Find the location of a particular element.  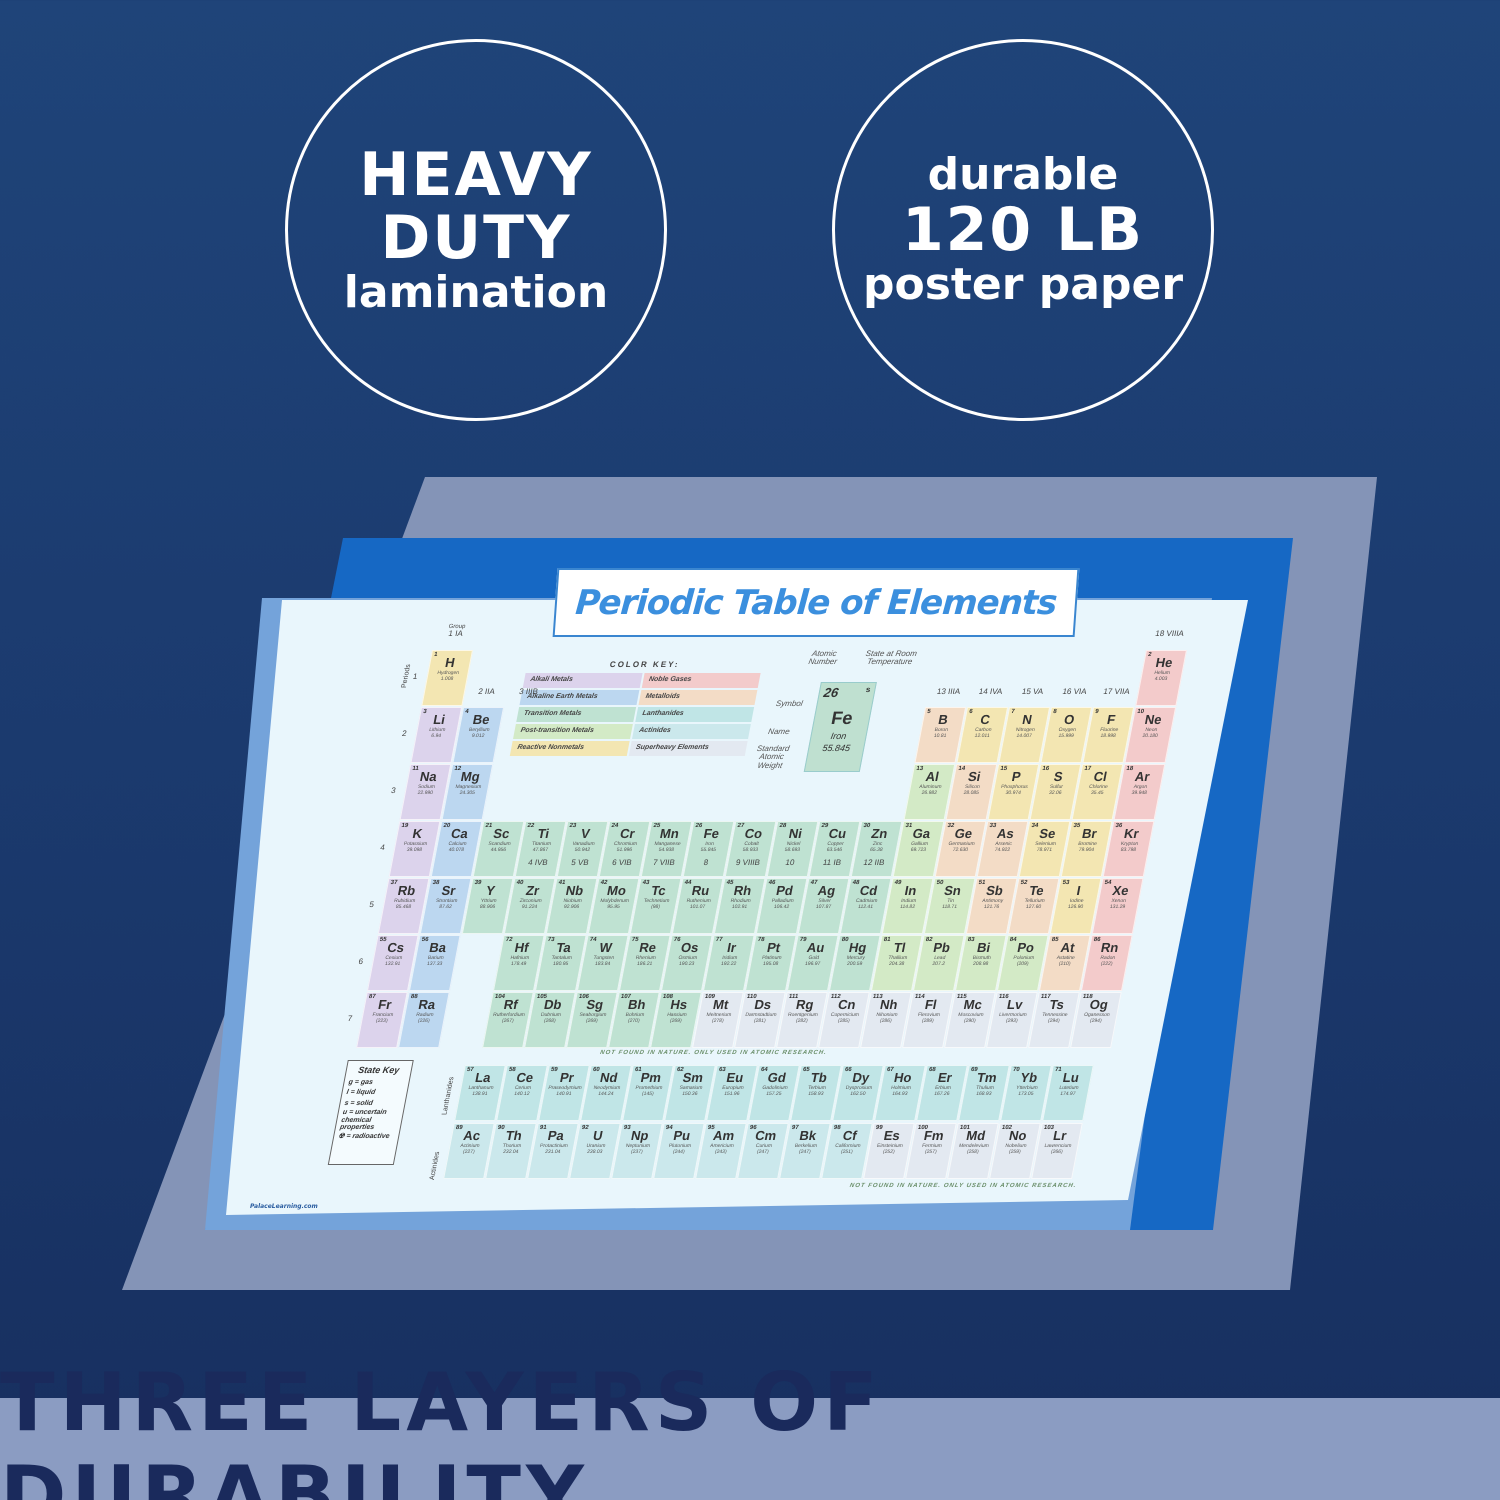

element-weight: (98) is located at coordinates (655, 907).